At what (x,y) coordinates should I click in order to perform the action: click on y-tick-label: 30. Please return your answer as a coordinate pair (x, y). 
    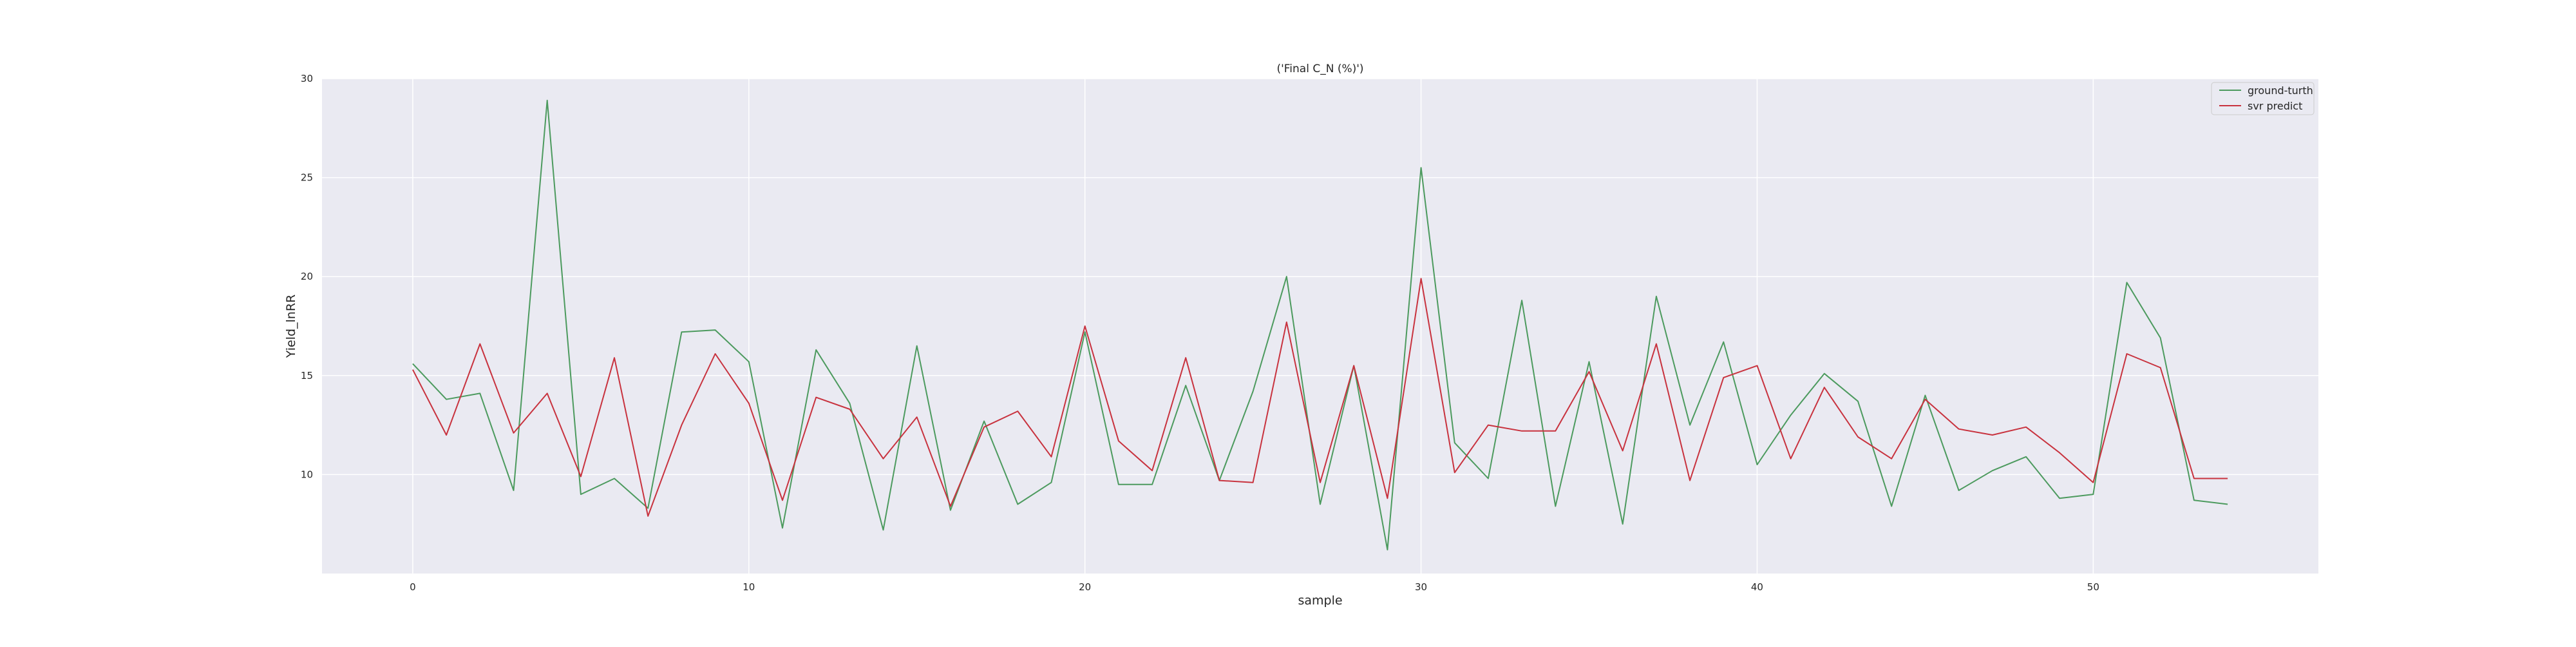
    Looking at the image, I should click on (307, 78).